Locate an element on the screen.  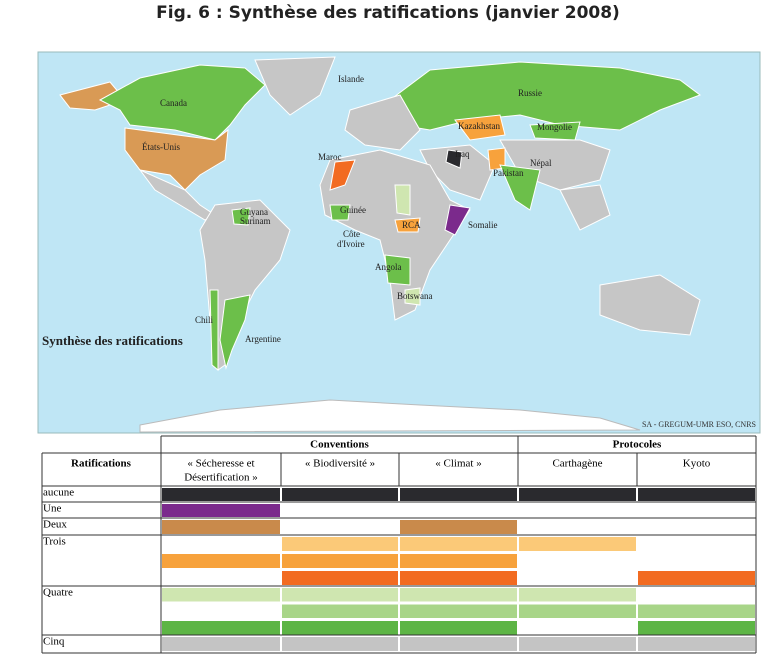
country-label: Guinée is located at coordinates (353, 210).